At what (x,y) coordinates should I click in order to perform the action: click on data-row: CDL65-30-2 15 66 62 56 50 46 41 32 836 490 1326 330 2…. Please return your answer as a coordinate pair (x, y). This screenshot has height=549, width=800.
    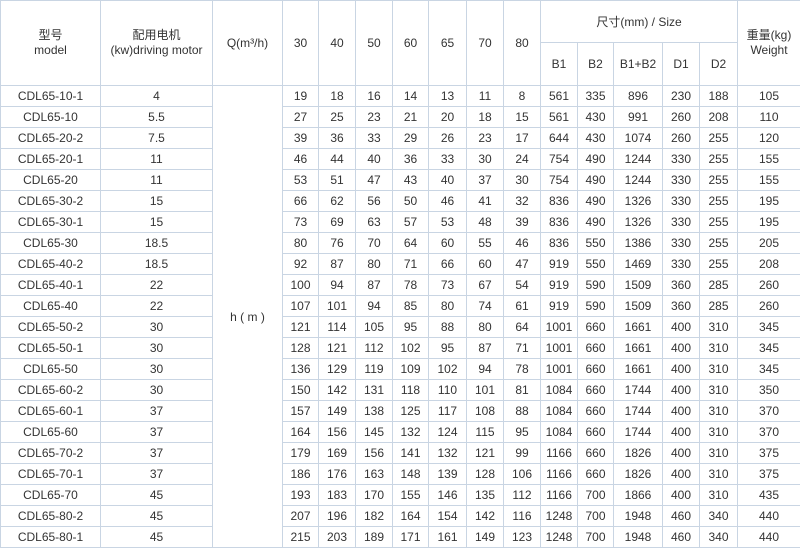
    Looking at the image, I should click on (400, 201).